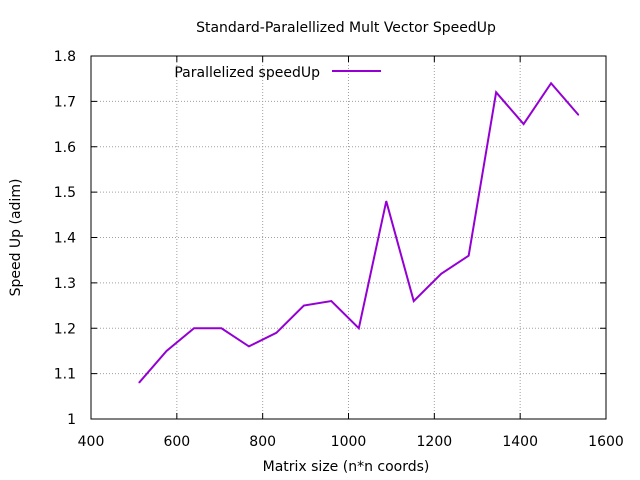 This screenshot has width=640, height=480. Describe the element at coordinates (65, 148) in the screenshot. I see `y-tick-label: 1.6` at that location.